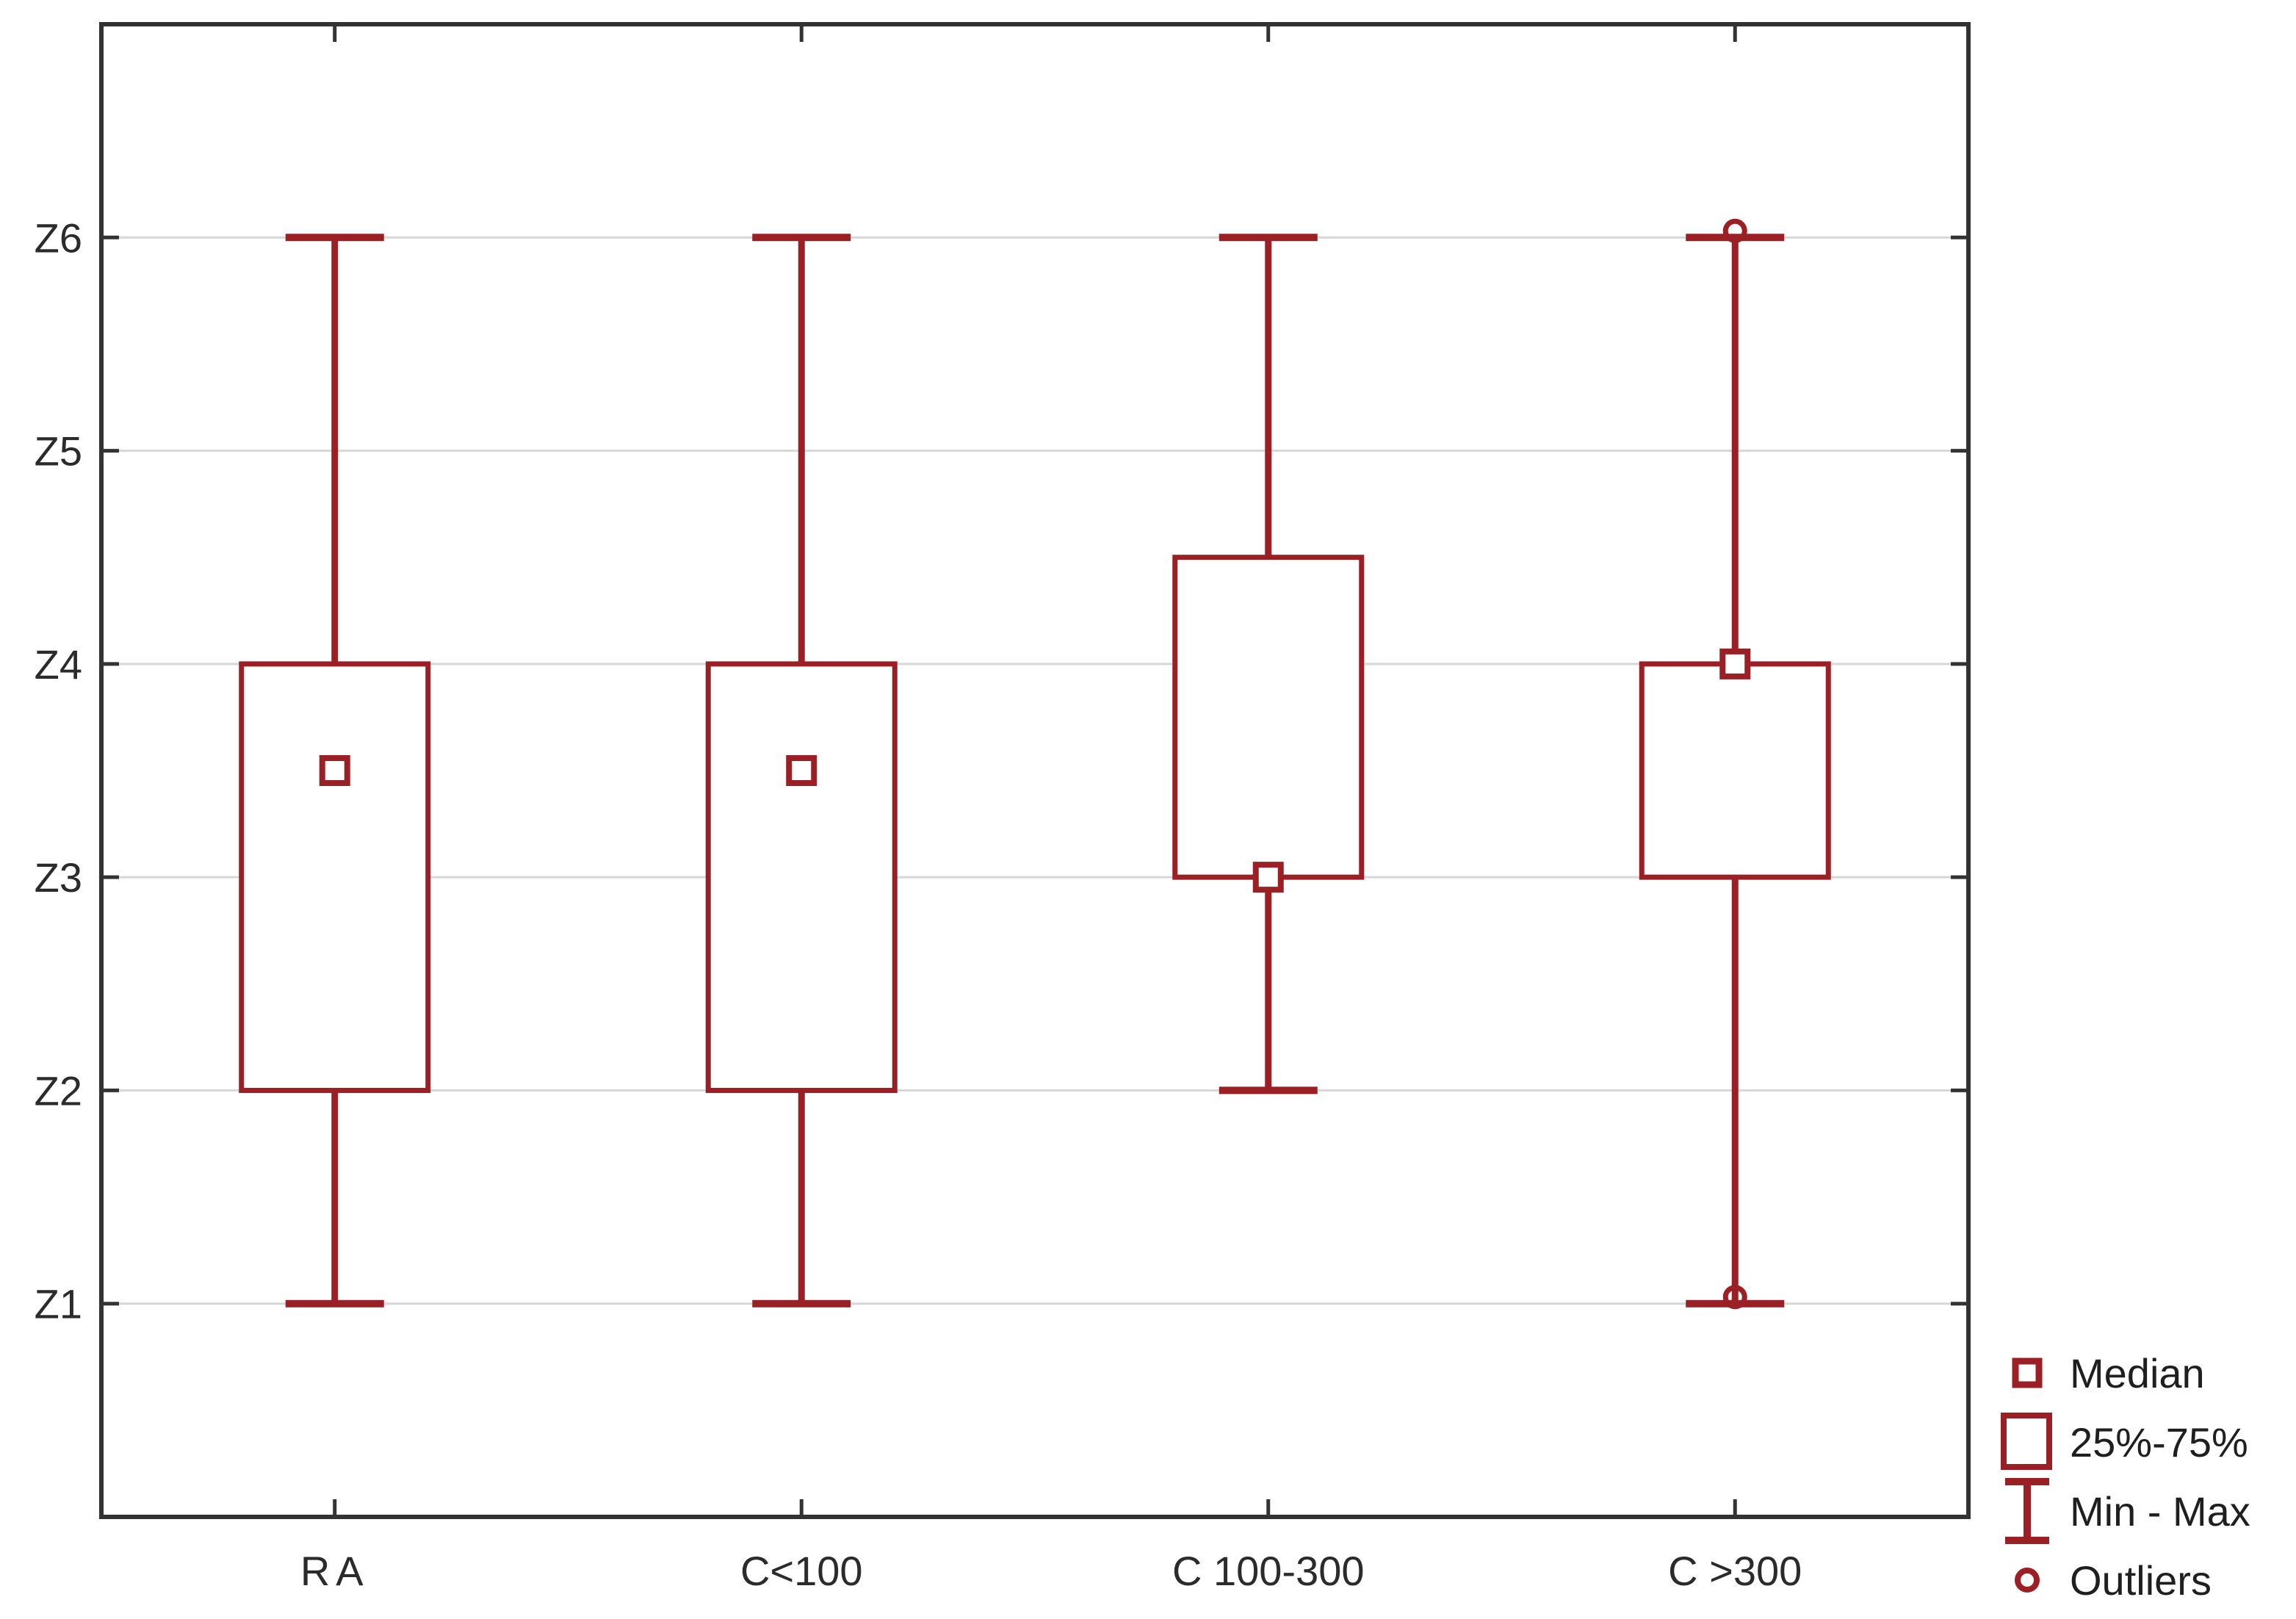  What do you see at coordinates (58, 877) in the screenshot?
I see `y-axis-label-Z3: Z3` at bounding box center [58, 877].